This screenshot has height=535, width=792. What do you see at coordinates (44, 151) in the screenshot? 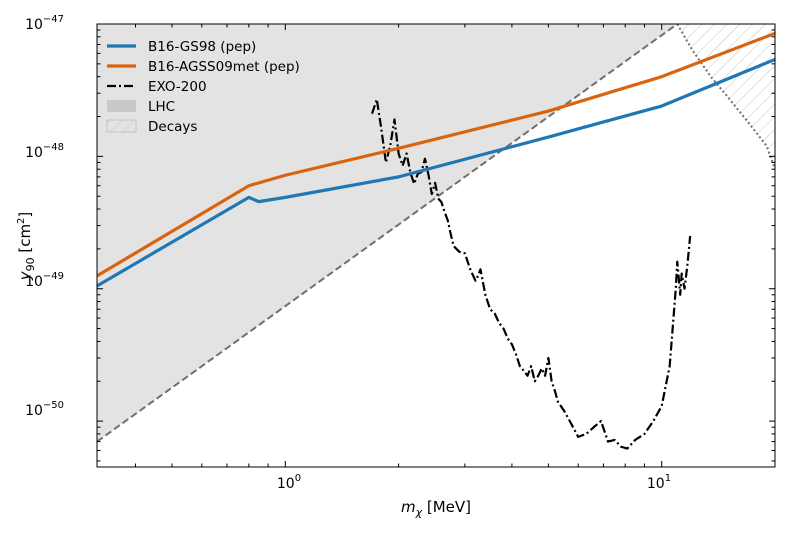
I see `y-tick-label-1e-48: 10−48` at bounding box center [44, 151].